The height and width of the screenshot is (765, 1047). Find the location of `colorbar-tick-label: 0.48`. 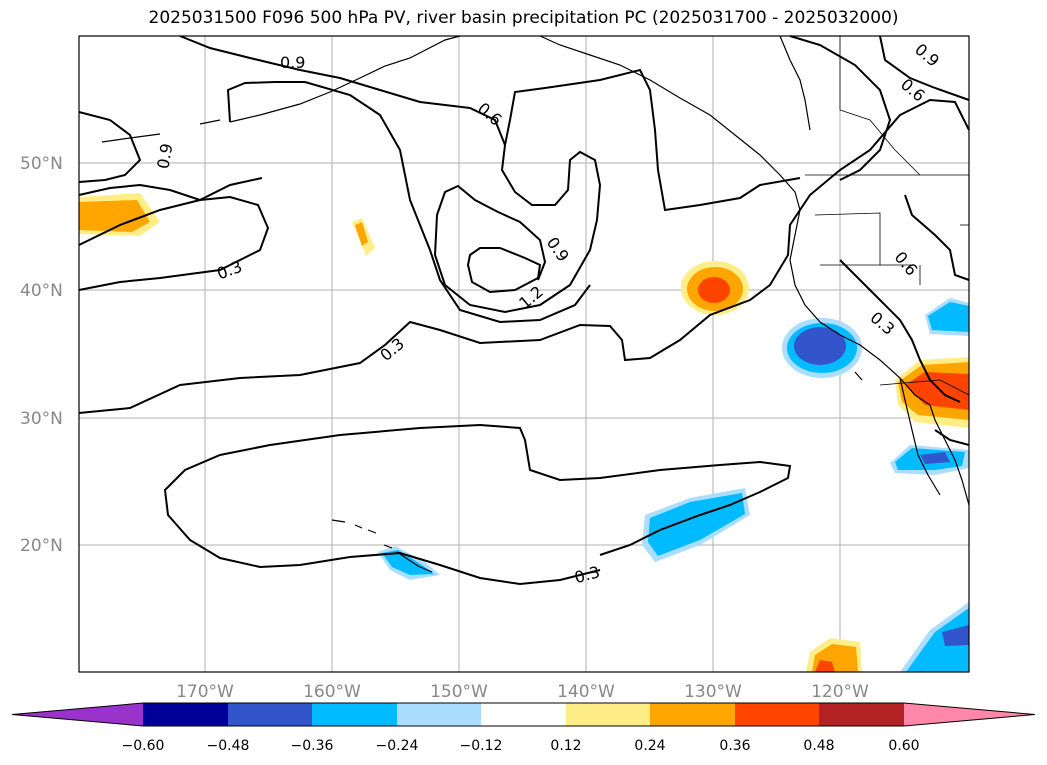

colorbar-tick-label: 0.48 is located at coordinates (818, 746).